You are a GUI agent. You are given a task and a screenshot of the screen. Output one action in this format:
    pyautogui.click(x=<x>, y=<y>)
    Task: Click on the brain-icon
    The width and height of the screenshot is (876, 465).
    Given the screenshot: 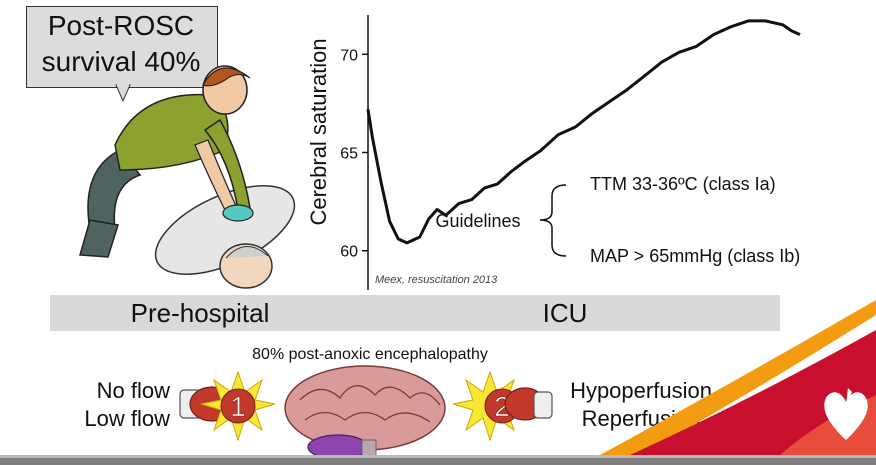 What is the action you would take?
    pyautogui.click(x=365, y=412)
    